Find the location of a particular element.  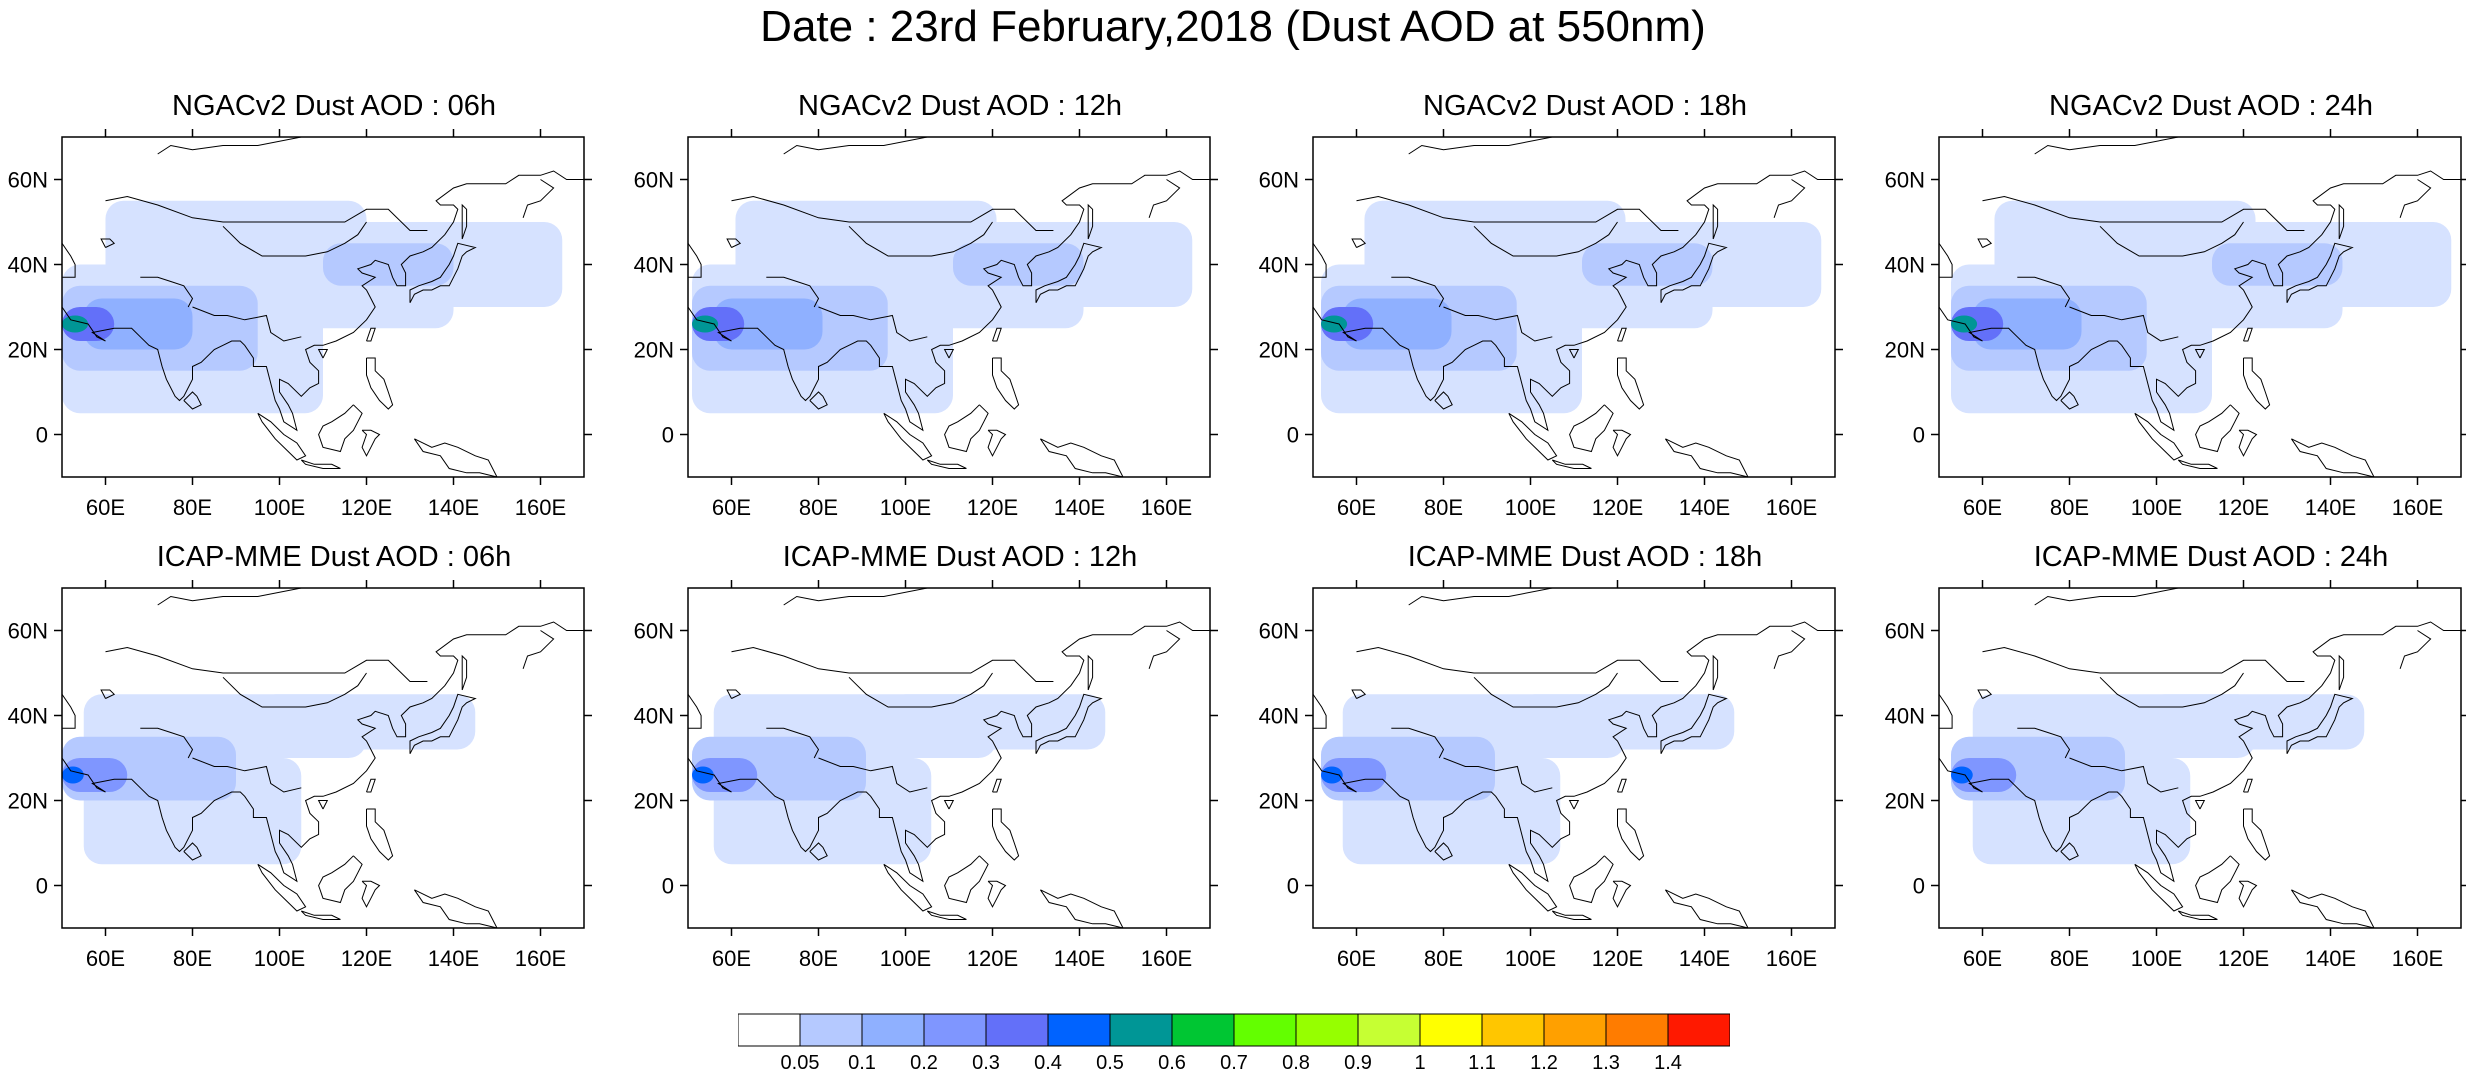

colorbar-label: 0.6 is located at coordinates (1172, 1063).